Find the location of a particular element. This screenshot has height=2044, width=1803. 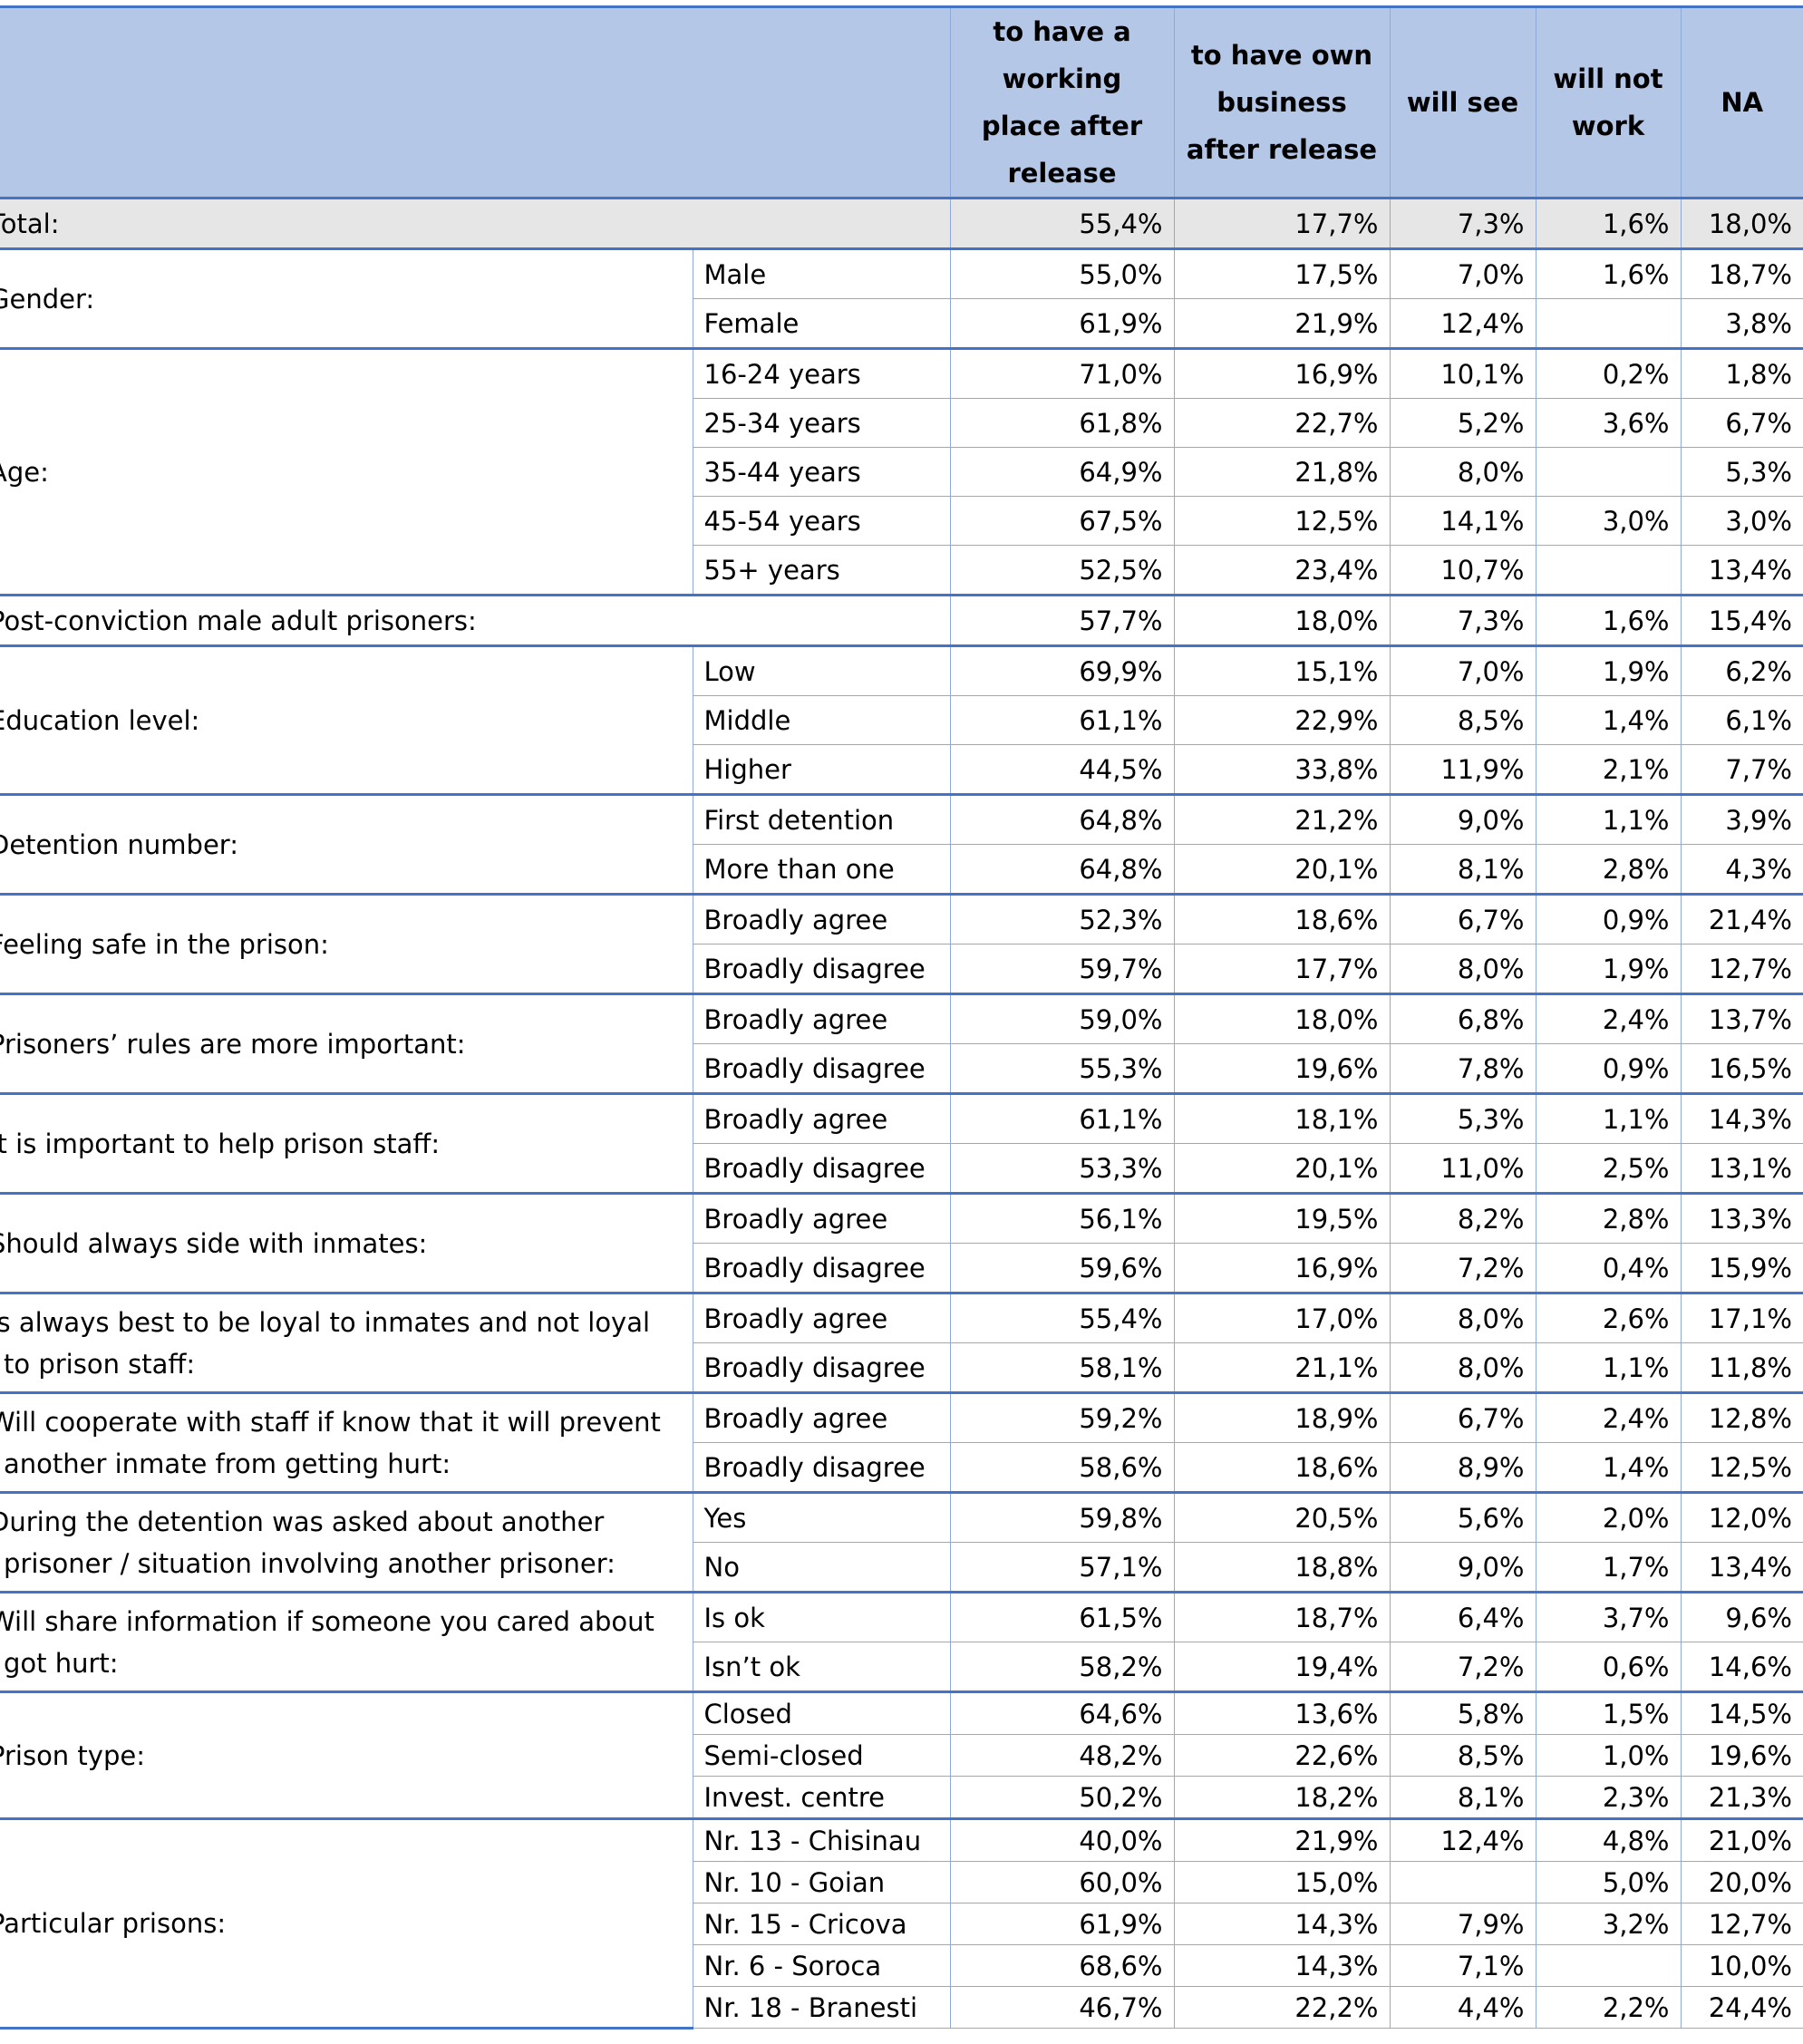

value-cell: 57,1% is located at coordinates (1062, 1567).